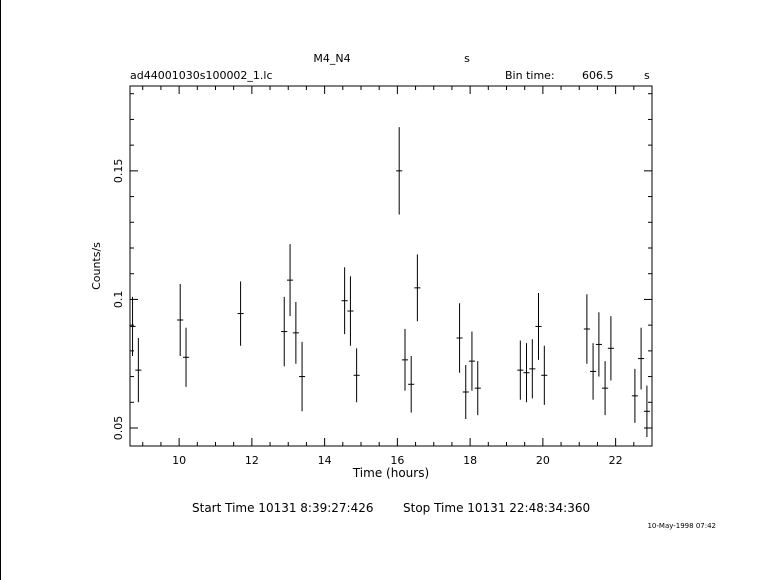  What do you see at coordinates (252, 460) in the screenshot?
I see `x-tick-label: 12` at bounding box center [252, 460].